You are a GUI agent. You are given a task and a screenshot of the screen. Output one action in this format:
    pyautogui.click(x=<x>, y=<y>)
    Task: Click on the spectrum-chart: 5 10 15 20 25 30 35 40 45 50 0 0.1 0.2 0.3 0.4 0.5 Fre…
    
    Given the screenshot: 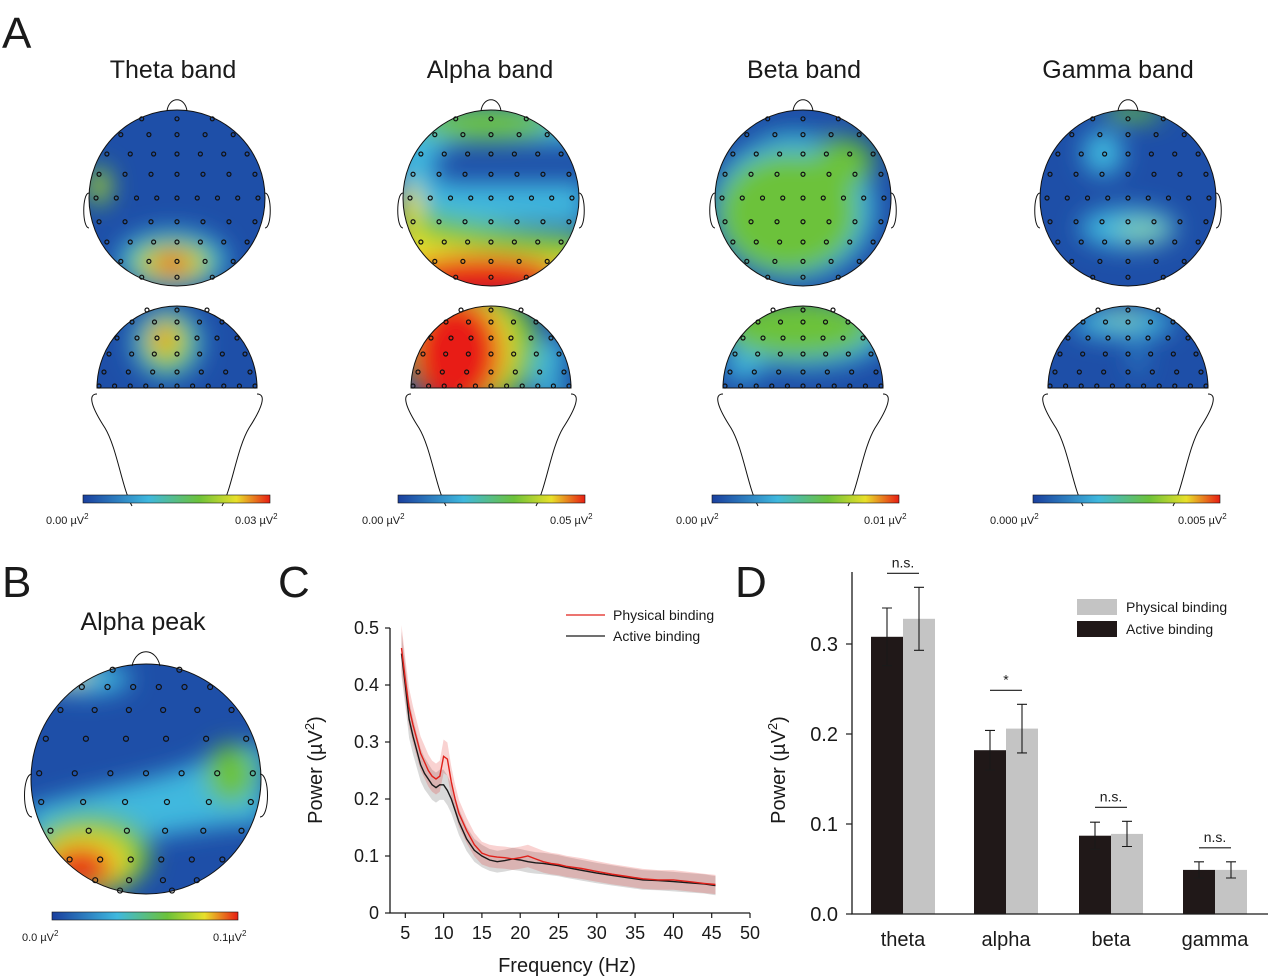 What is the action you would take?
    pyautogui.click(x=531, y=792)
    